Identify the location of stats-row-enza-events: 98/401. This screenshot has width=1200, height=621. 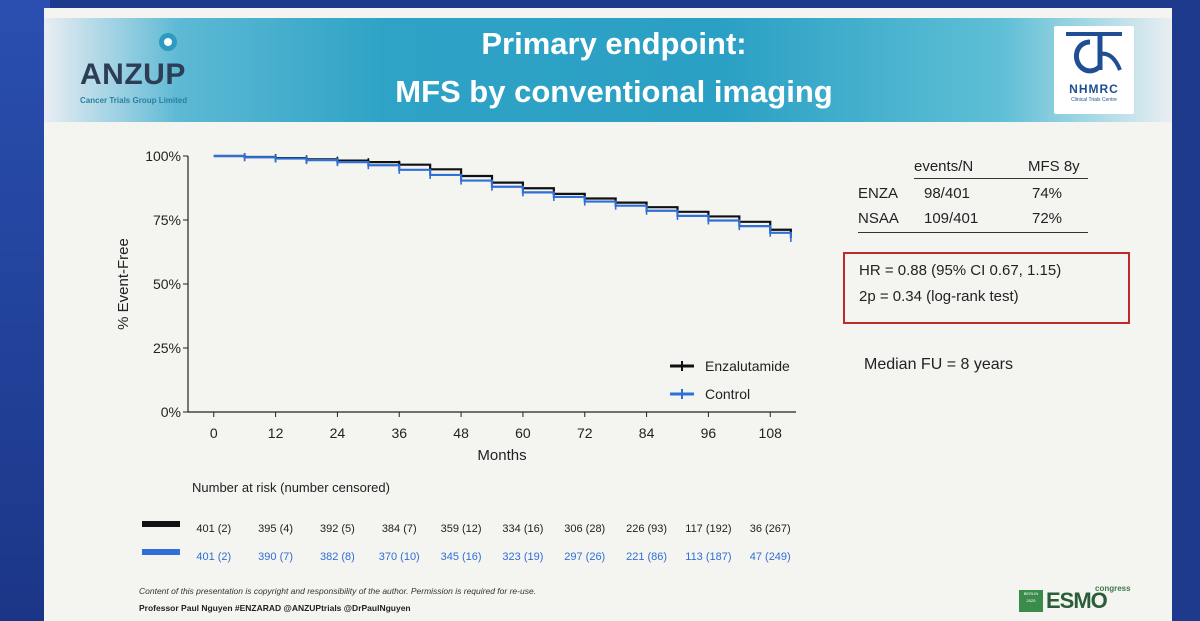
(947, 193).